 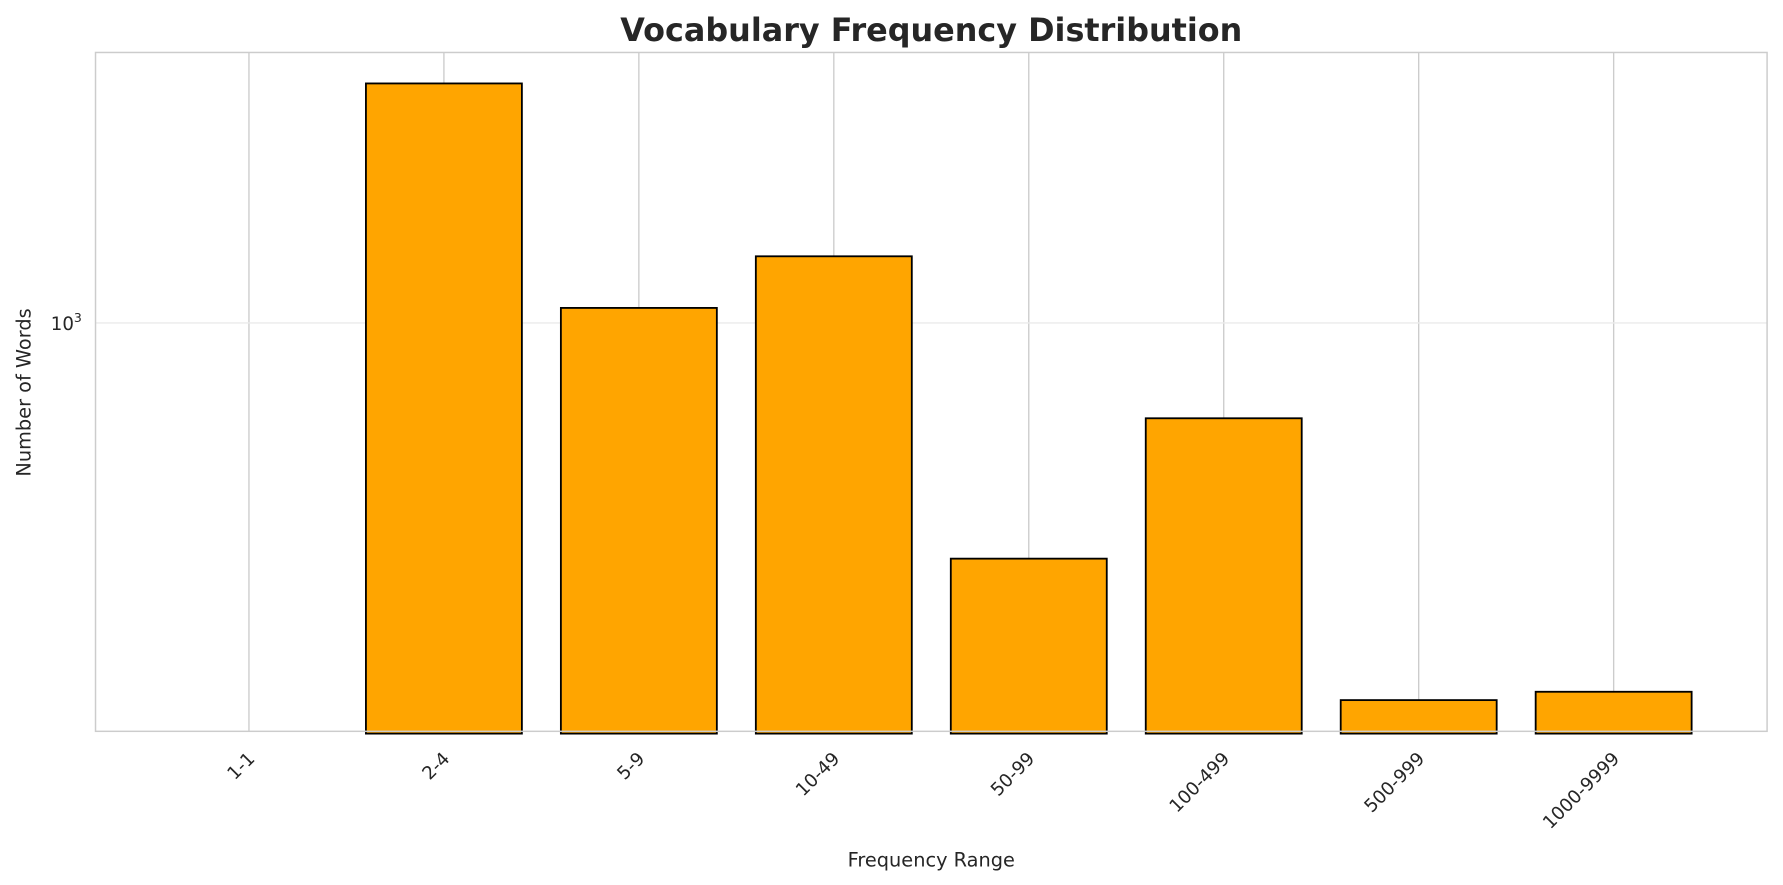 I want to click on x-tick-label: 5-9, so click(x=631, y=766).